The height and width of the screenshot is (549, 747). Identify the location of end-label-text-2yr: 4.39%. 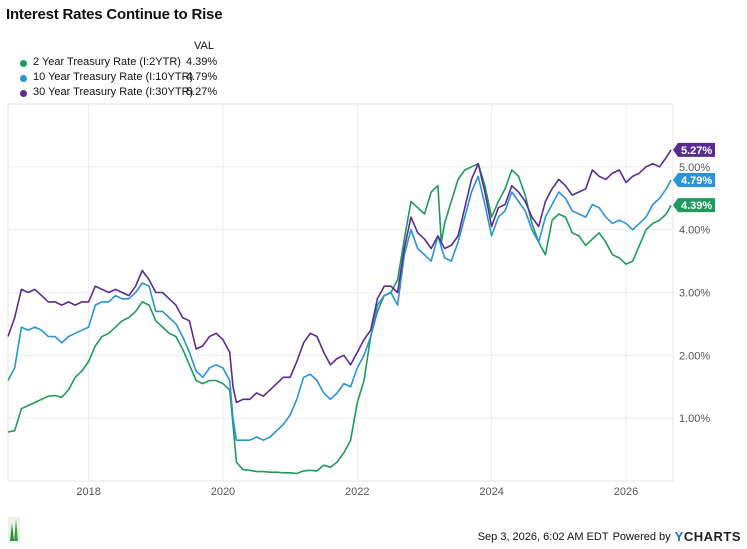
(696, 206).